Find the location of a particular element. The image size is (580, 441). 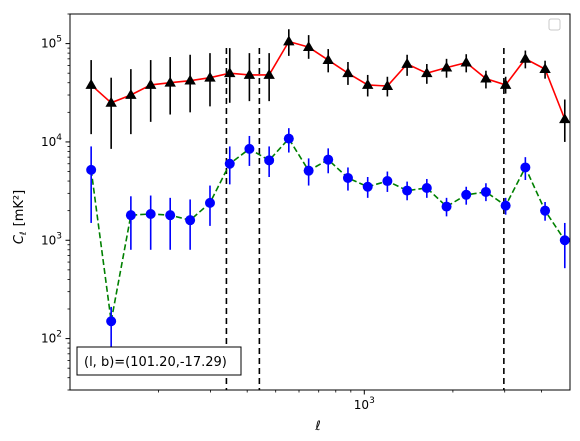

x-tick-base: 10 is located at coordinates (361, 405).